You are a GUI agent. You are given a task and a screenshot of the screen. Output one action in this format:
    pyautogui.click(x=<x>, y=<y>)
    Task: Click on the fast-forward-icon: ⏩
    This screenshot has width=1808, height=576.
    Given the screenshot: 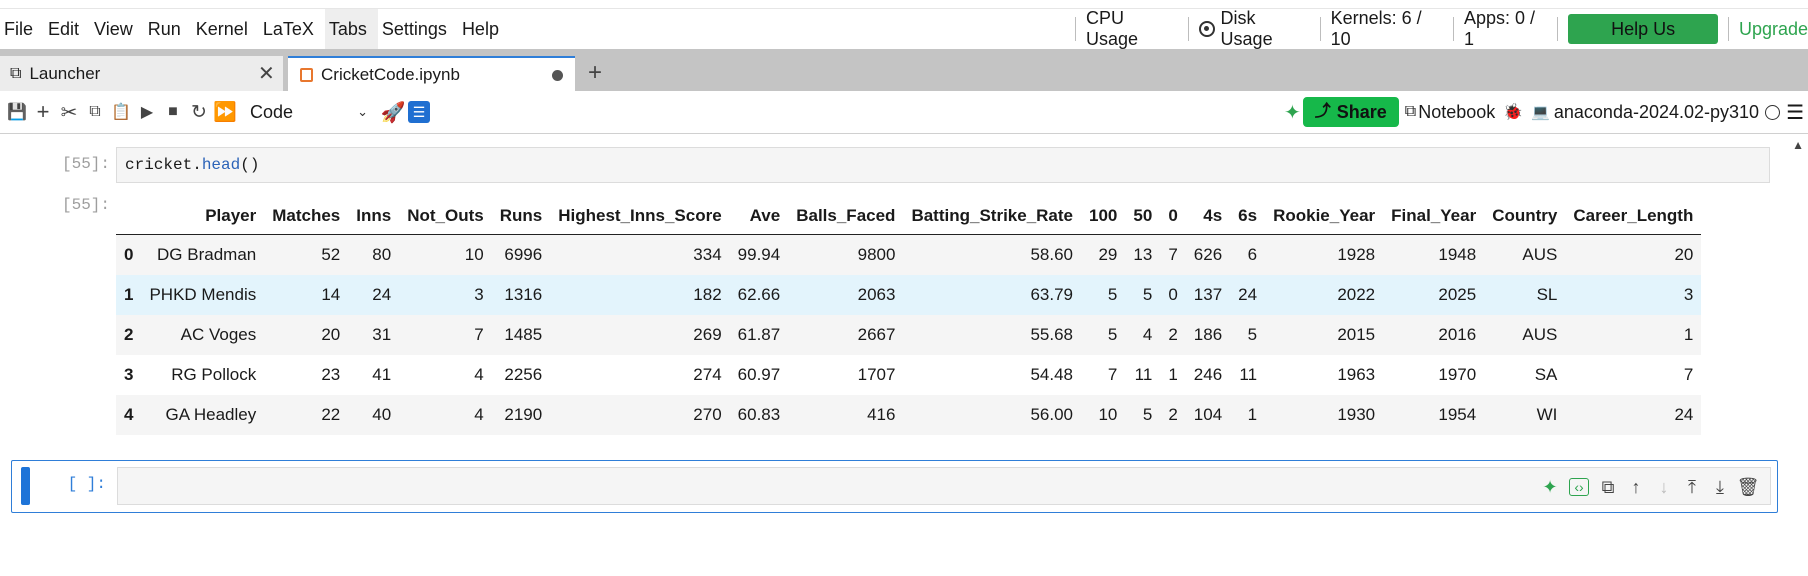 What is the action you would take?
    pyautogui.click(x=225, y=112)
    